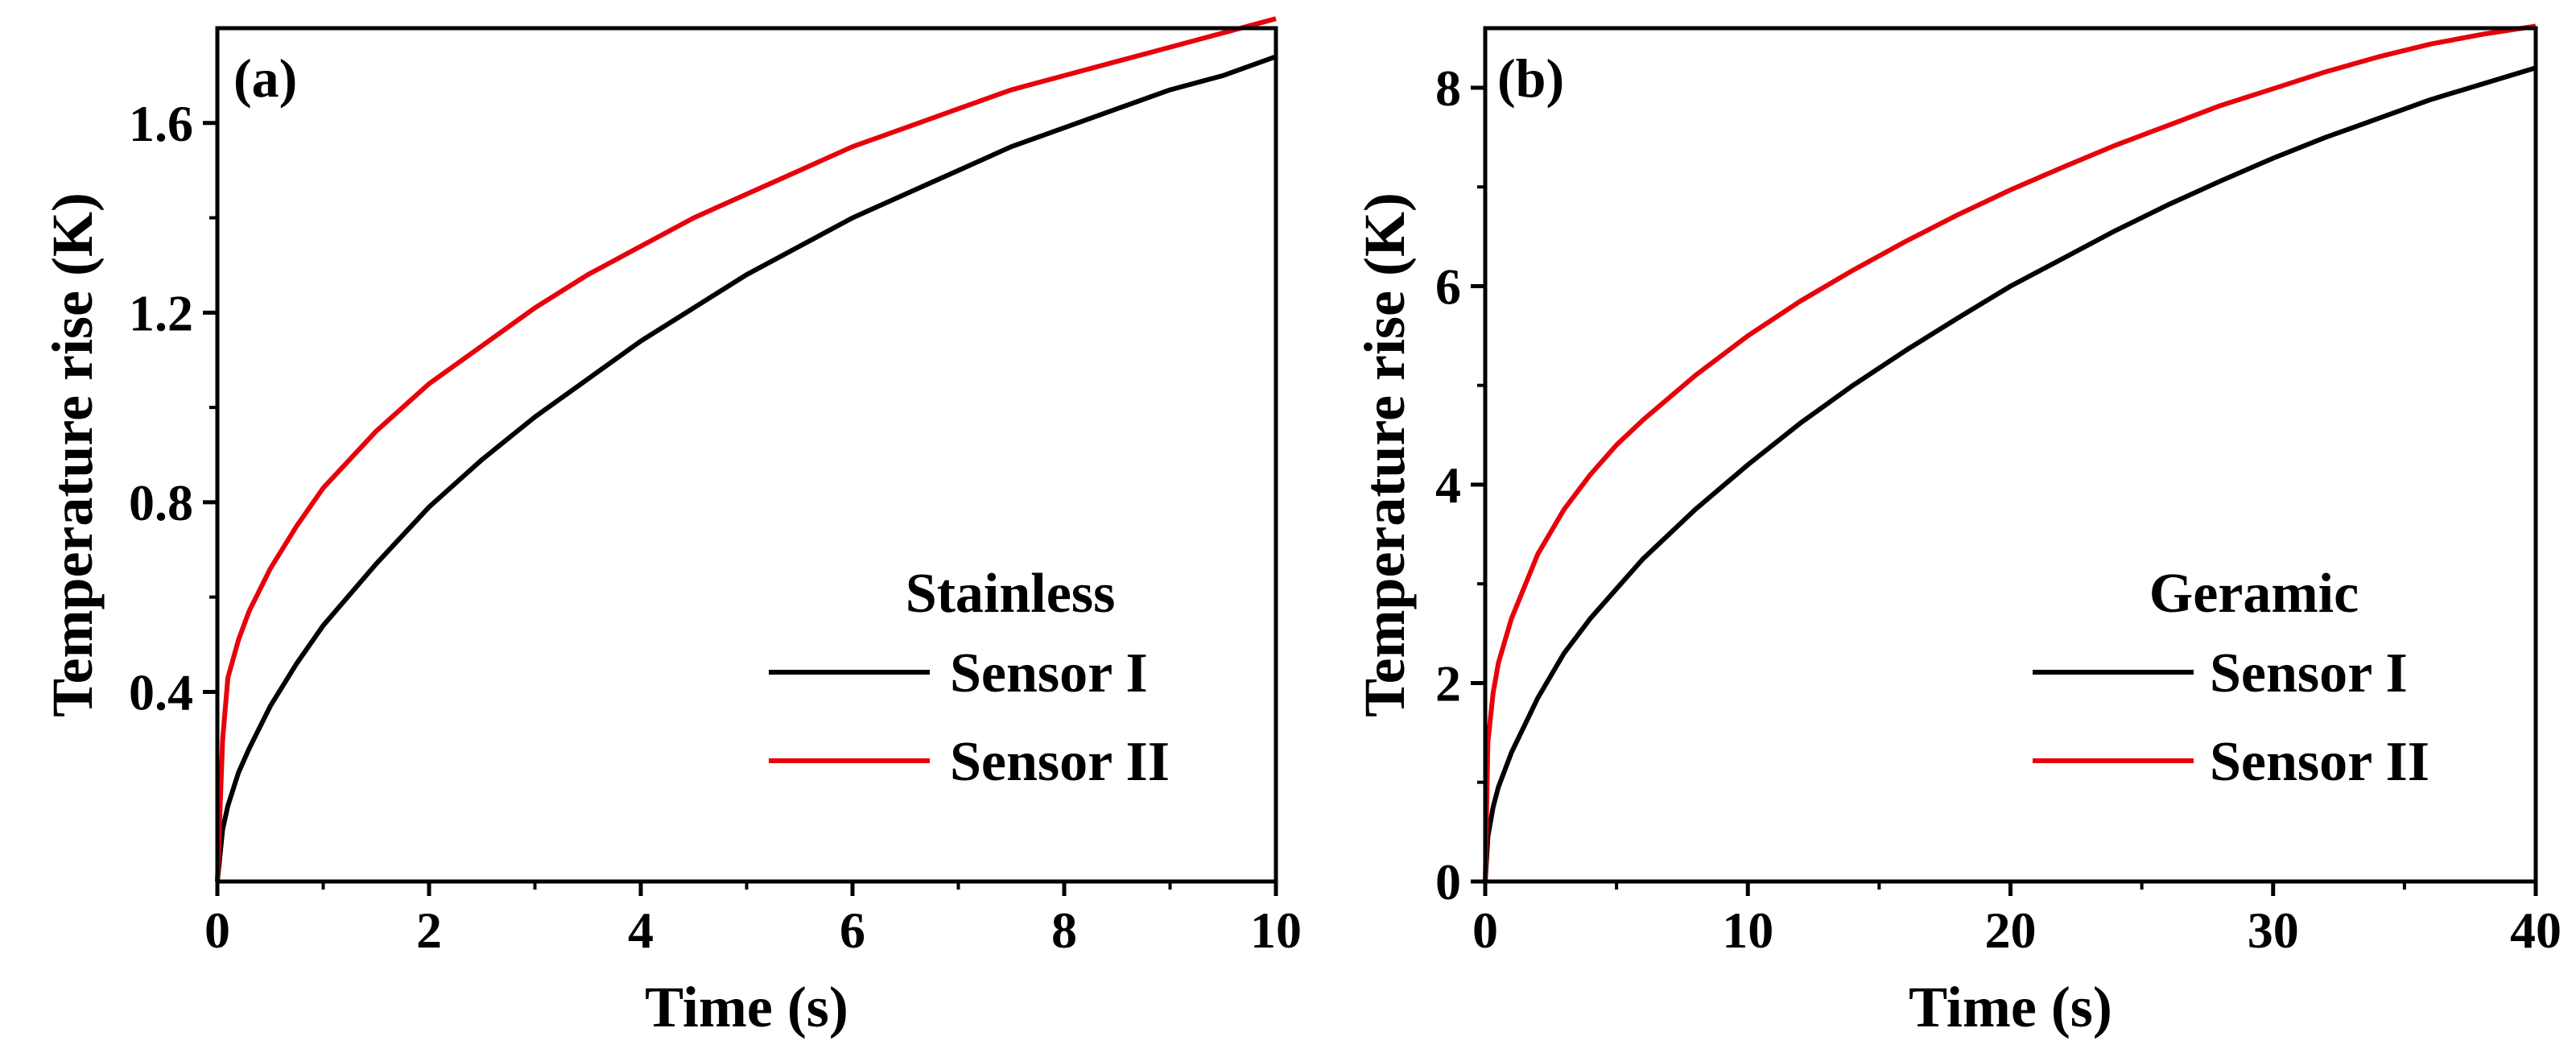  I want to click on legend-title: Stainless, so click(1011, 594).